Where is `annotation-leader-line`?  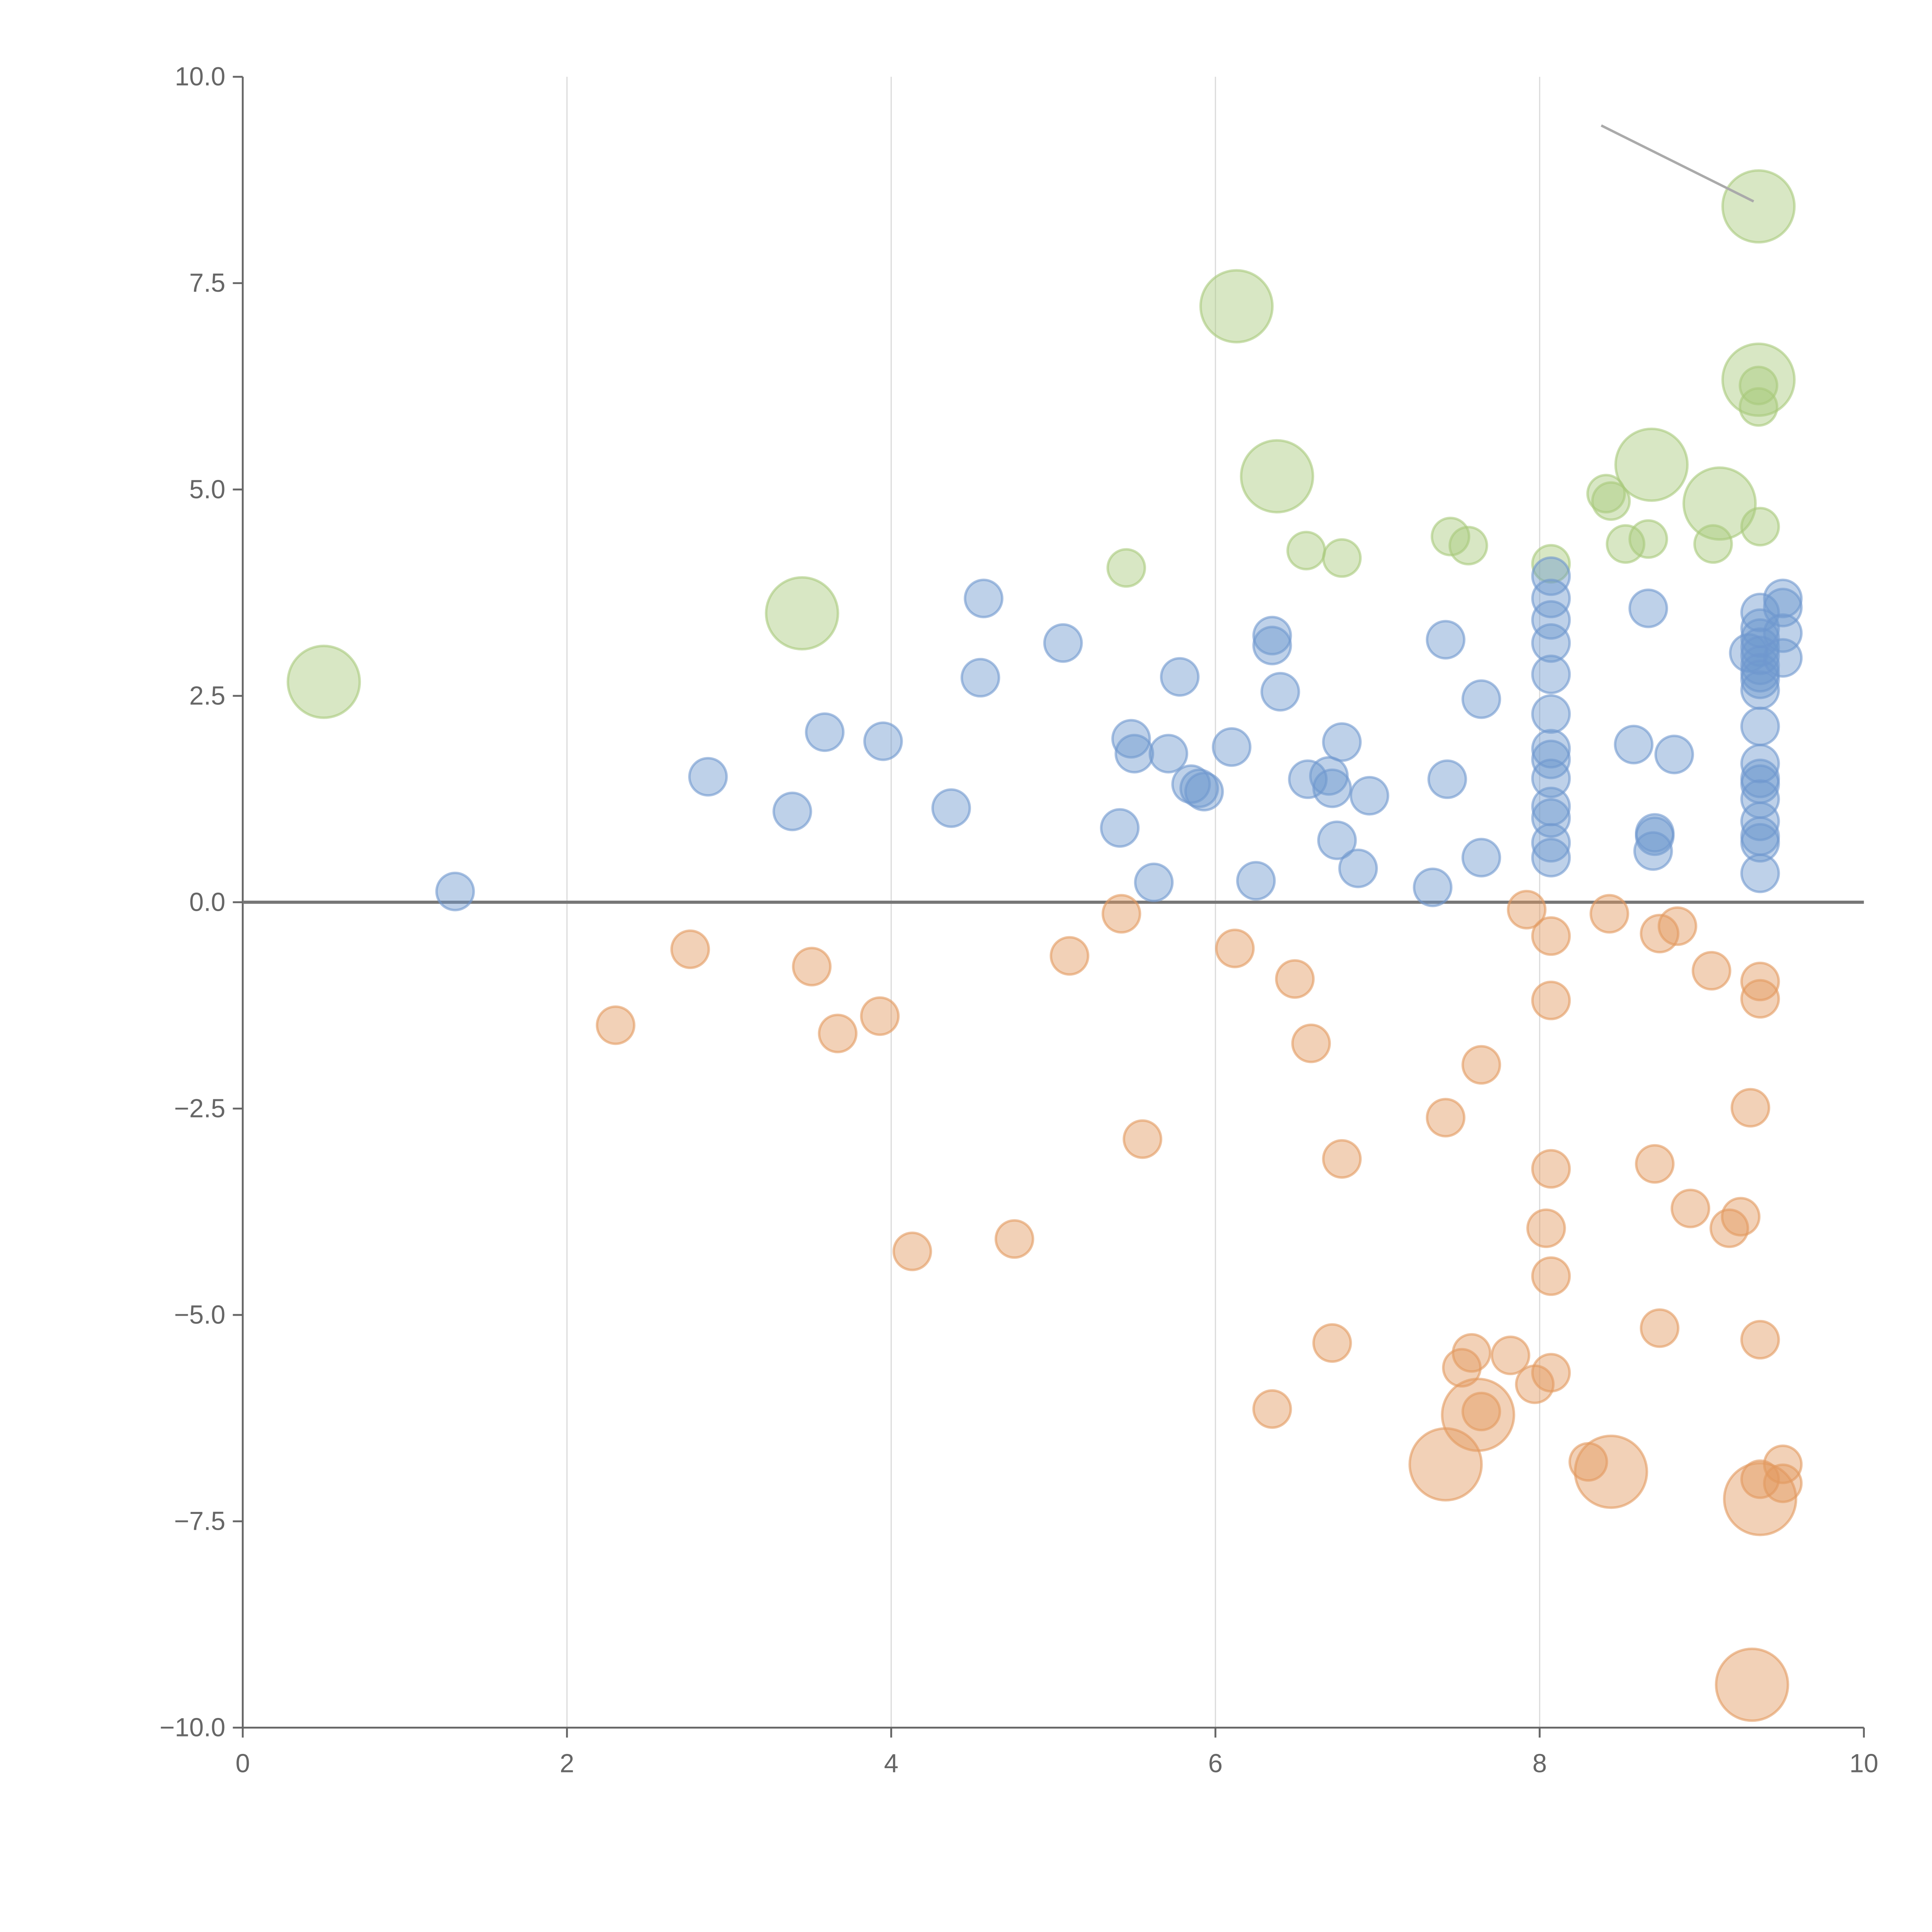 annotation-leader-line is located at coordinates (1677, 163).